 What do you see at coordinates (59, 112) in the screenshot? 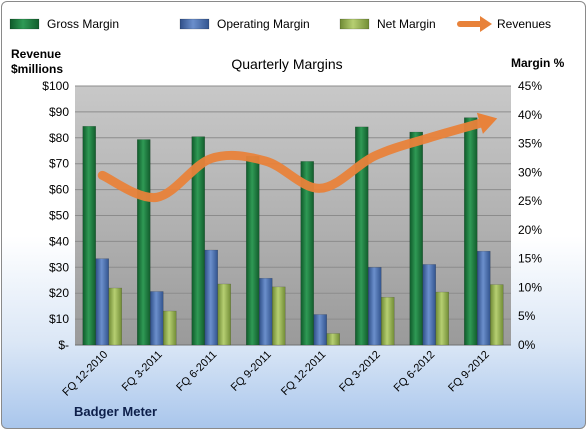
I see `left-tick-label: $90` at bounding box center [59, 112].